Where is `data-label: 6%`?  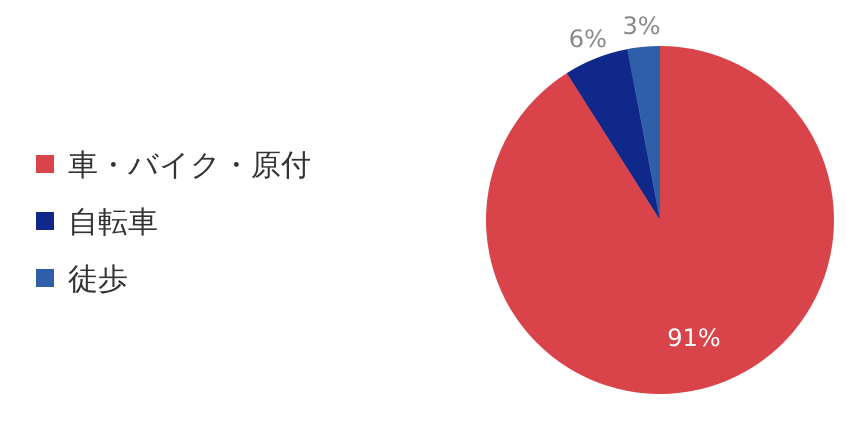
data-label: 6% is located at coordinates (587, 38).